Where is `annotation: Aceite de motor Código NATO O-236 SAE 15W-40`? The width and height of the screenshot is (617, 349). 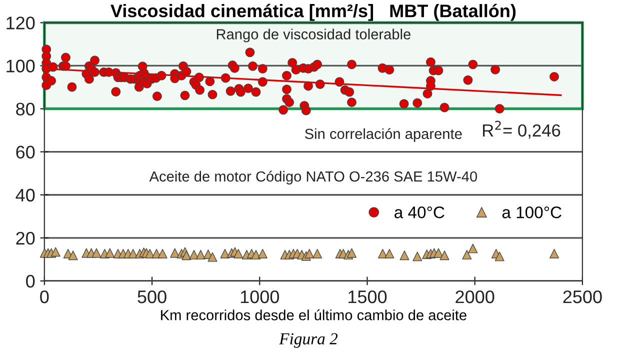
annotation: Aceite de motor Código NATO O-236 SAE 15W-40 is located at coordinates (313, 177).